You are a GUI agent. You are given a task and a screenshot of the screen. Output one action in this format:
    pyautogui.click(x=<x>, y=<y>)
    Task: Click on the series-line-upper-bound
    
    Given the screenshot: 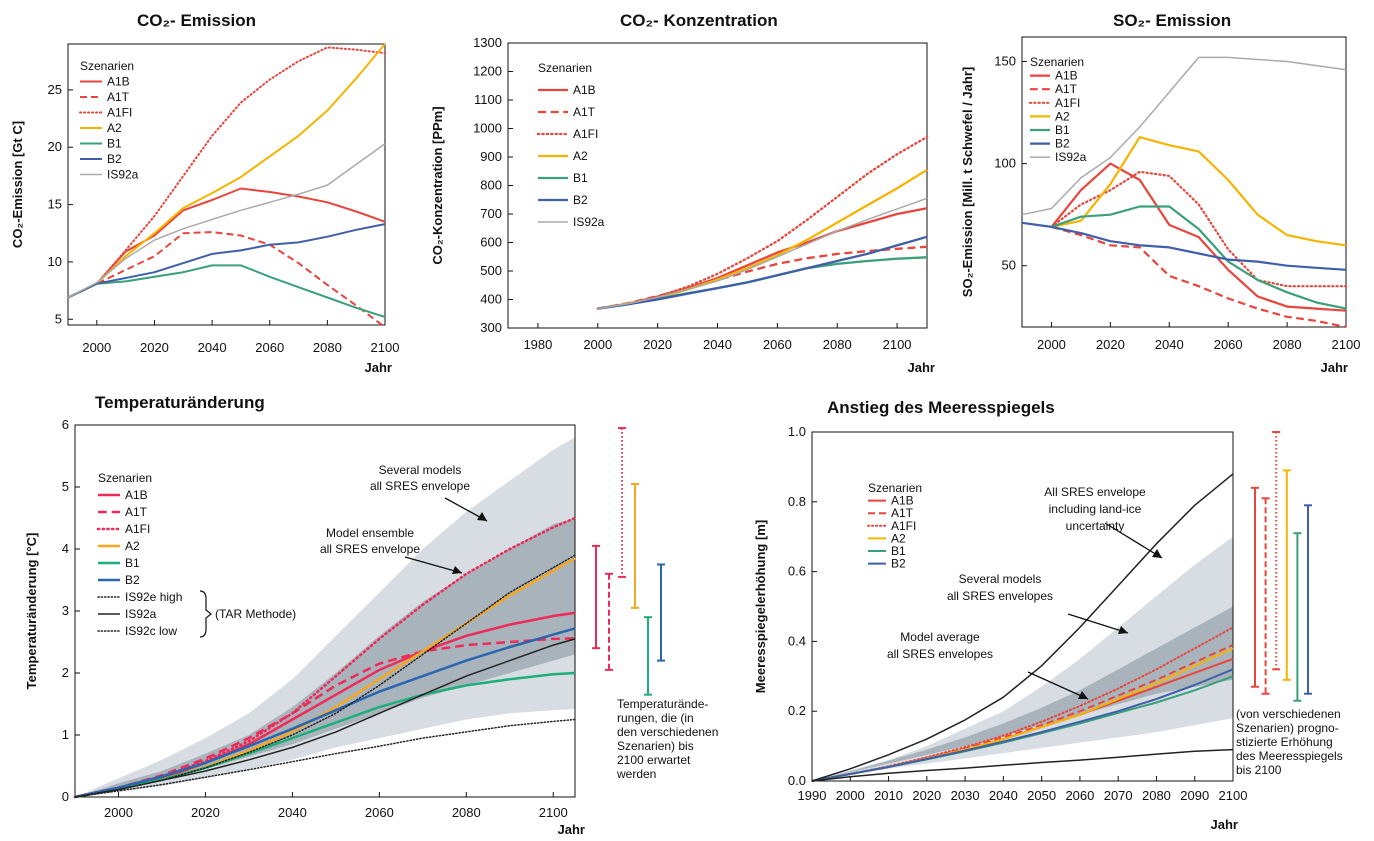 What is the action you would take?
    pyautogui.click(x=1022, y=627)
    